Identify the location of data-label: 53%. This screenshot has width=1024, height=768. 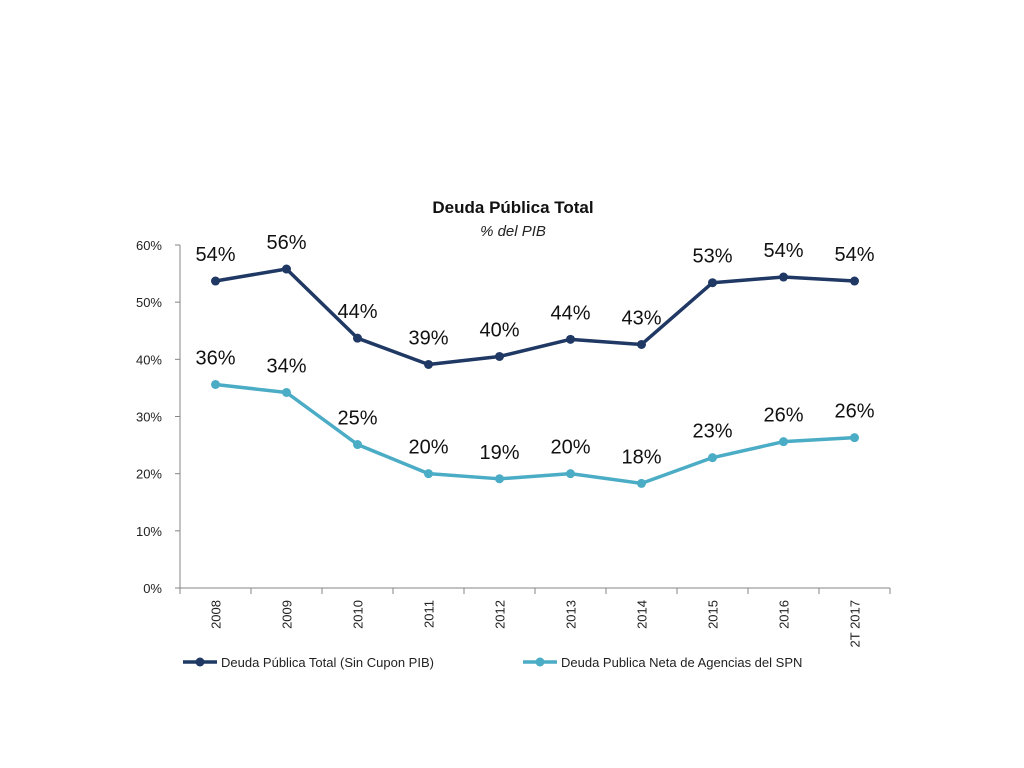
(712, 257).